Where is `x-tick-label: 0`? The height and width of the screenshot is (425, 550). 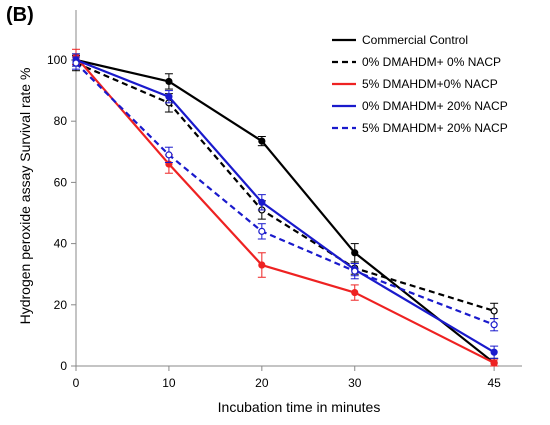 x-tick-label: 0 is located at coordinates (76, 383).